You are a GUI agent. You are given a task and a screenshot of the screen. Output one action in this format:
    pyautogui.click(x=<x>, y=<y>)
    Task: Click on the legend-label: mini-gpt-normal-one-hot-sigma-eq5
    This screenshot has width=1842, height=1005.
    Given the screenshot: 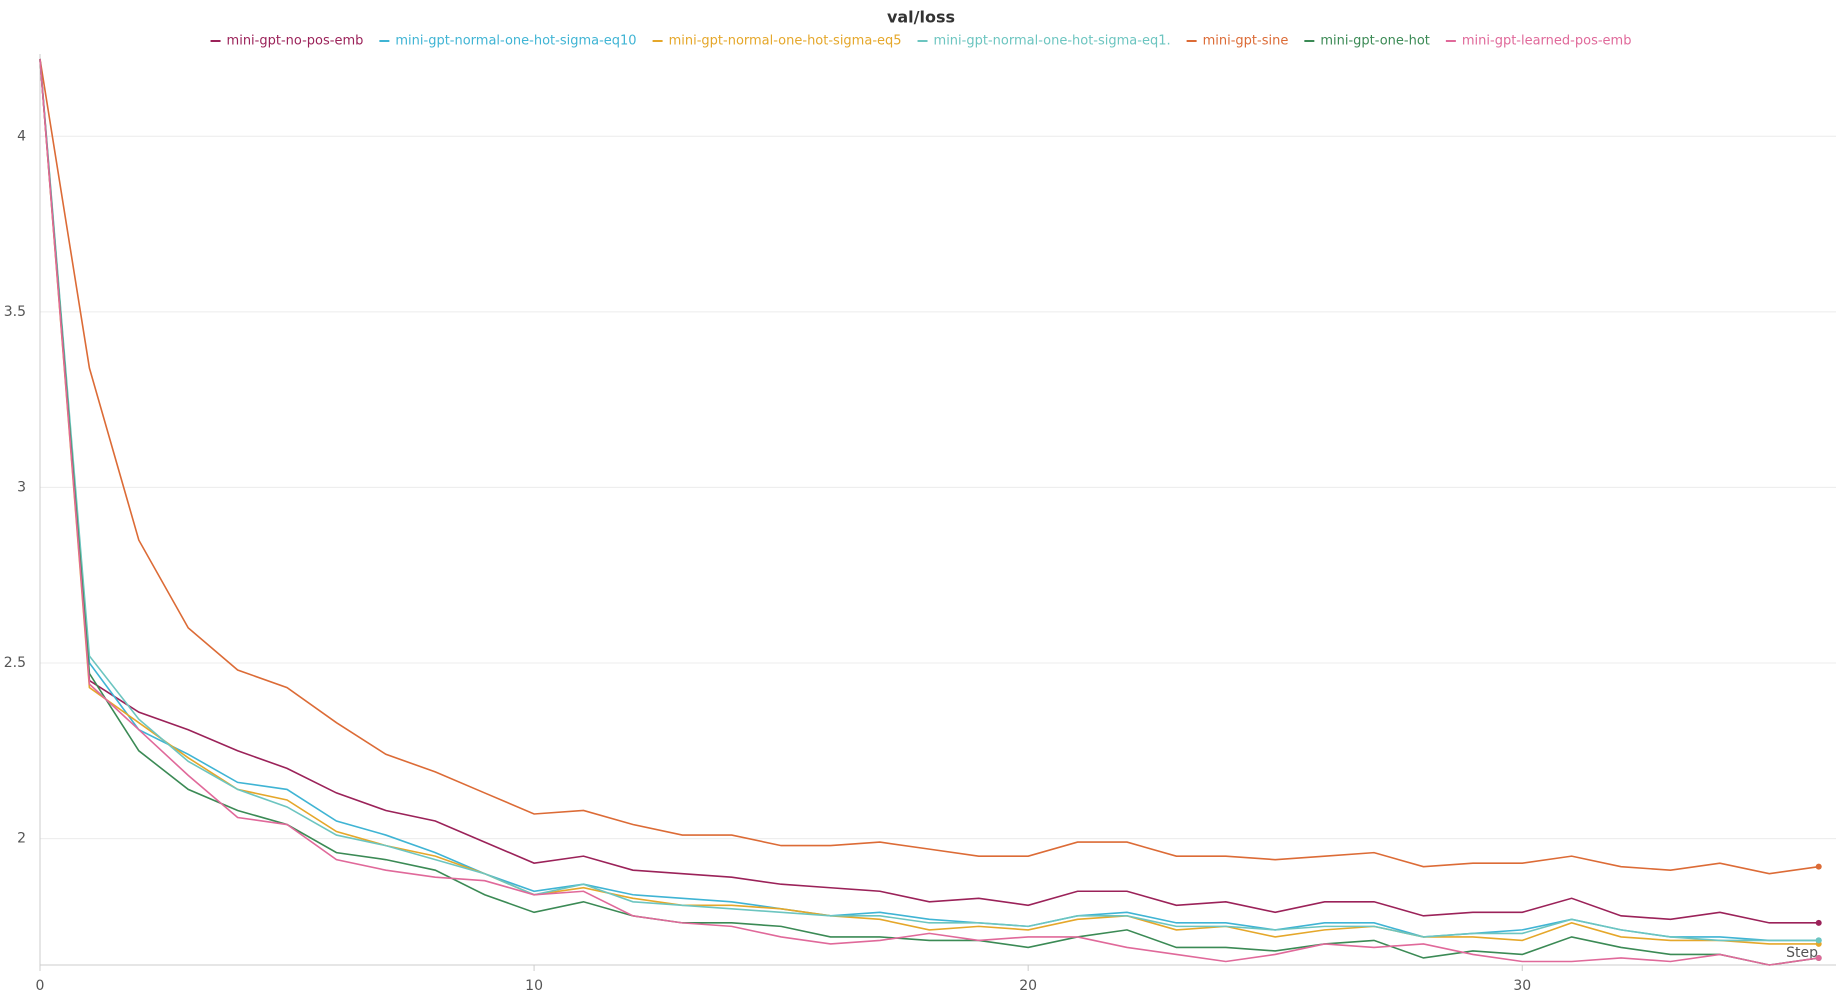 What is the action you would take?
    pyautogui.click(x=785, y=41)
    